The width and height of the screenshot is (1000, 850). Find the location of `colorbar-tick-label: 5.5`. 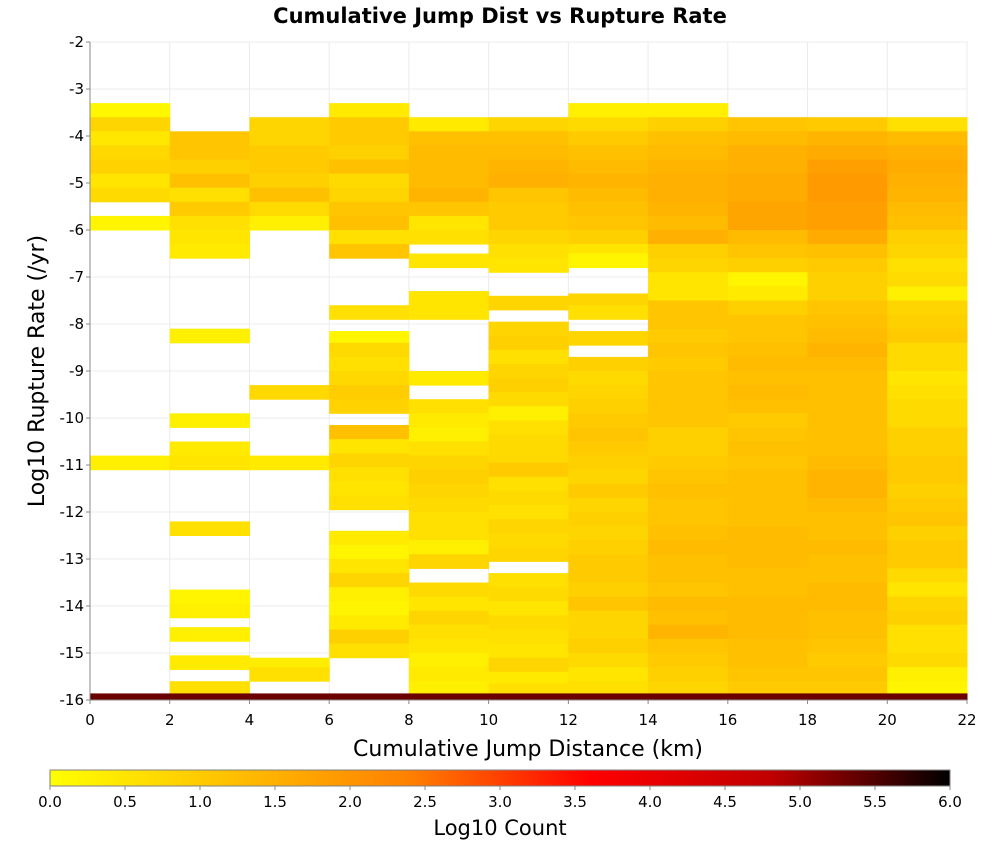

colorbar-tick-label: 5.5 is located at coordinates (875, 802).